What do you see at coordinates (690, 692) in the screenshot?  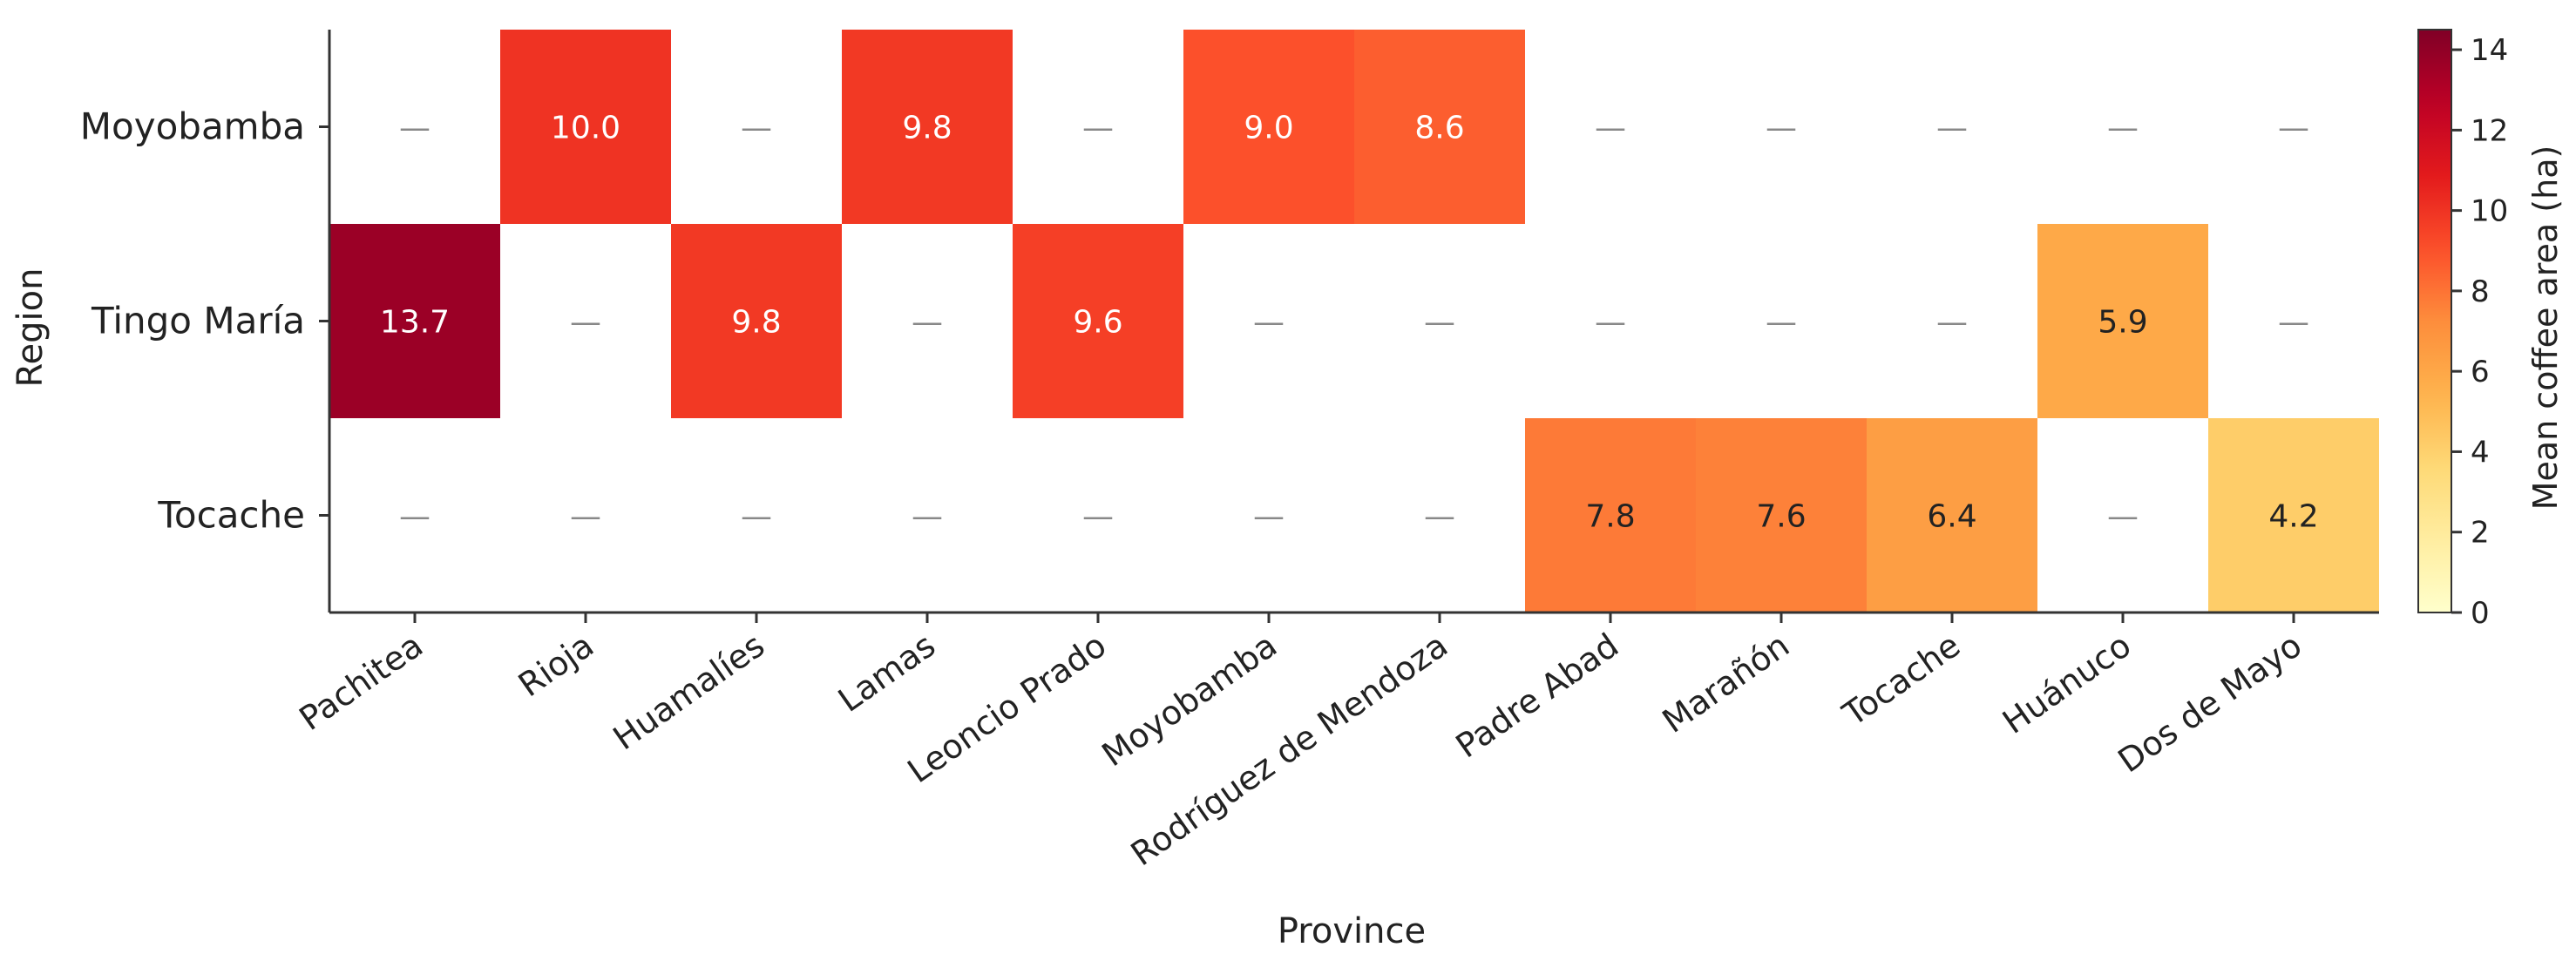 I see `x-tick-label: Huamalíes` at bounding box center [690, 692].